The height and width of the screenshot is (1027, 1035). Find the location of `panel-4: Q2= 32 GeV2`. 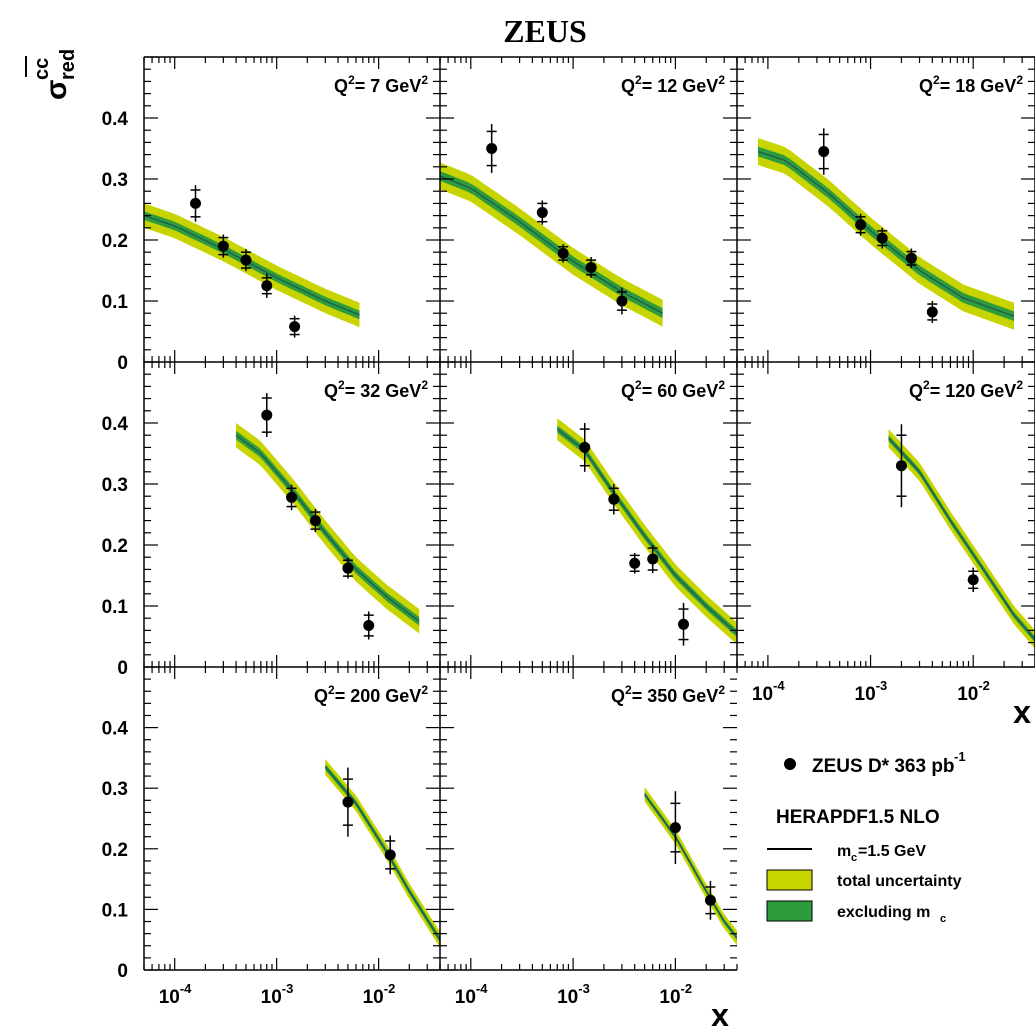

panel-4: Q2= 32 GeV2 is located at coordinates (331, 509).